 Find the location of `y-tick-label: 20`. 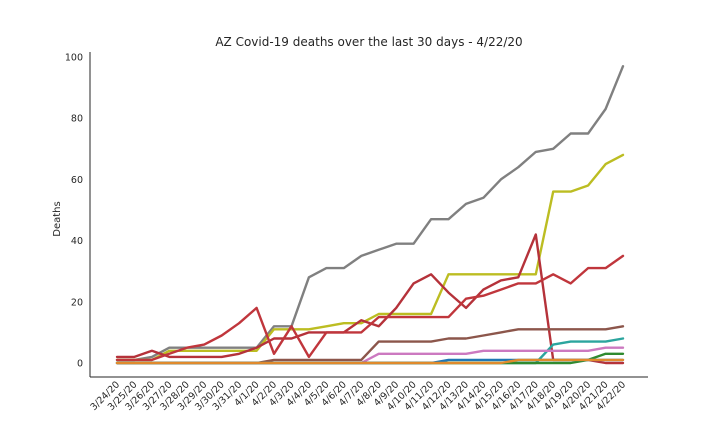

y-tick-label: 20 is located at coordinates (77, 302).